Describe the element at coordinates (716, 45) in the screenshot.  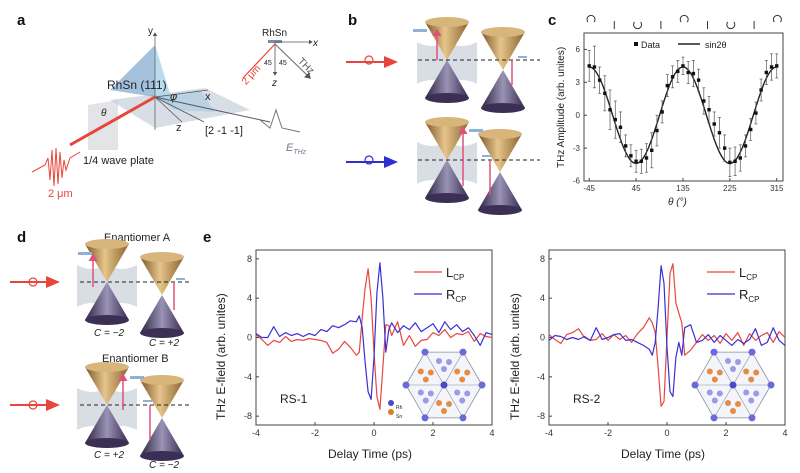
I see `c-legend-fit-label: sin2θ` at that location.